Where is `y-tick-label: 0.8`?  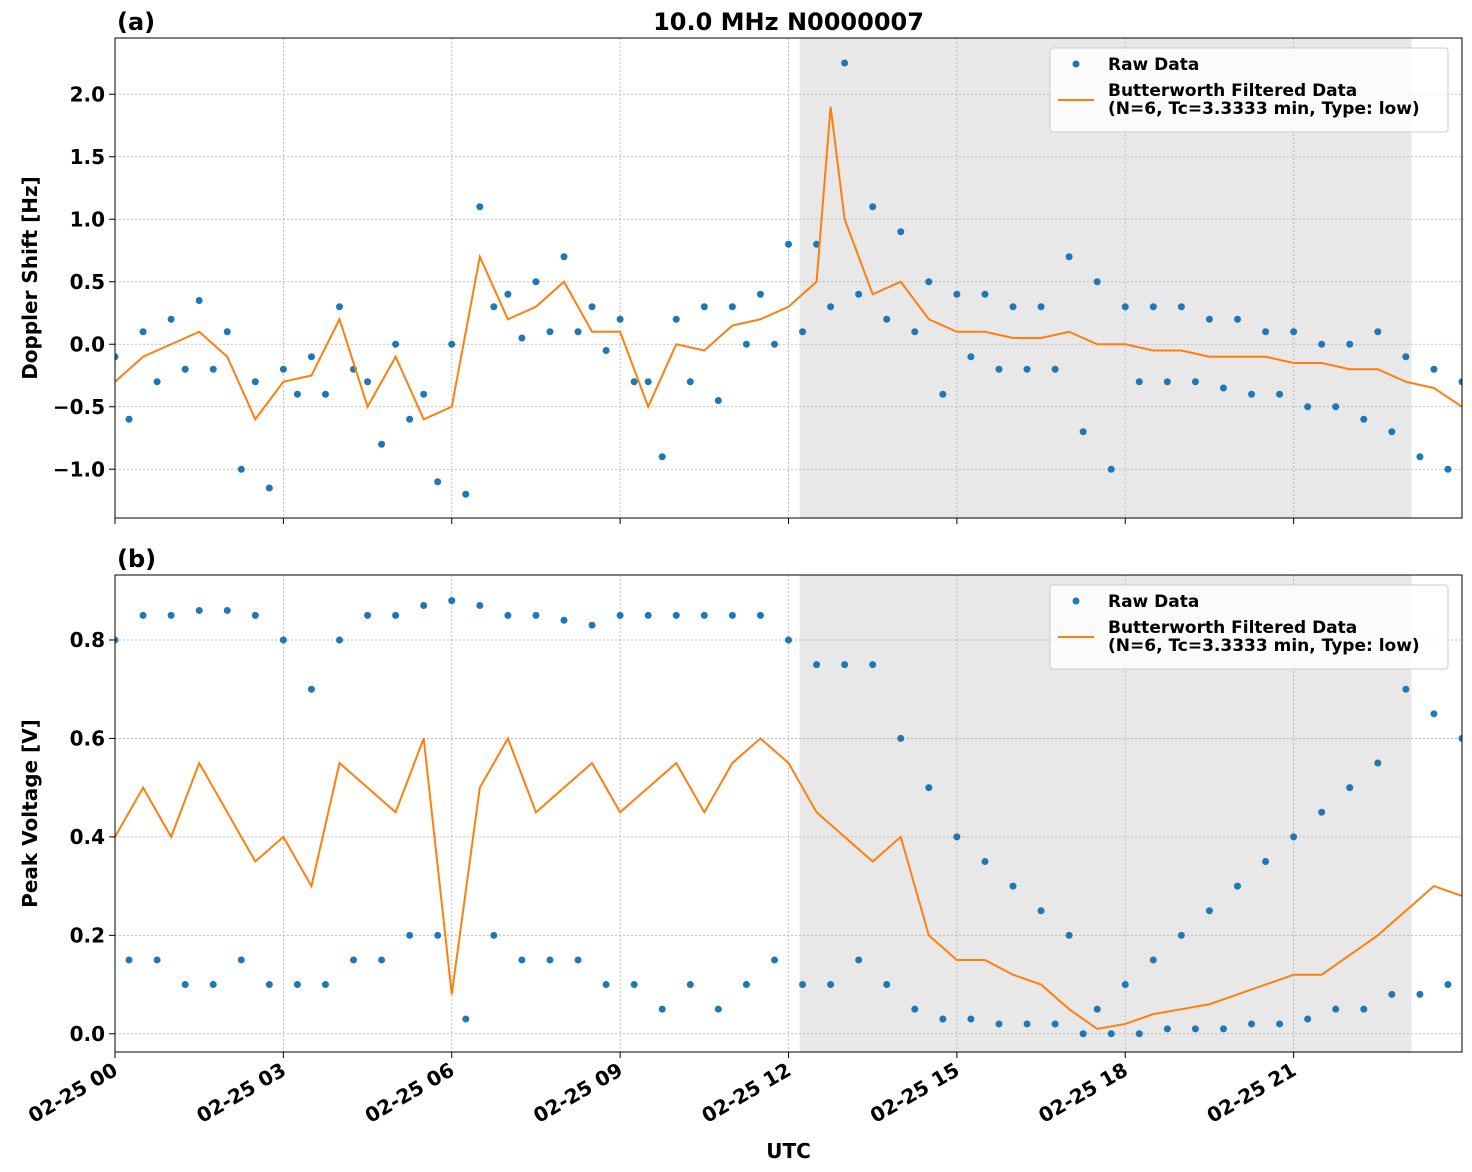 y-tick-label: 0.8 is located at coordinates (87, 640).